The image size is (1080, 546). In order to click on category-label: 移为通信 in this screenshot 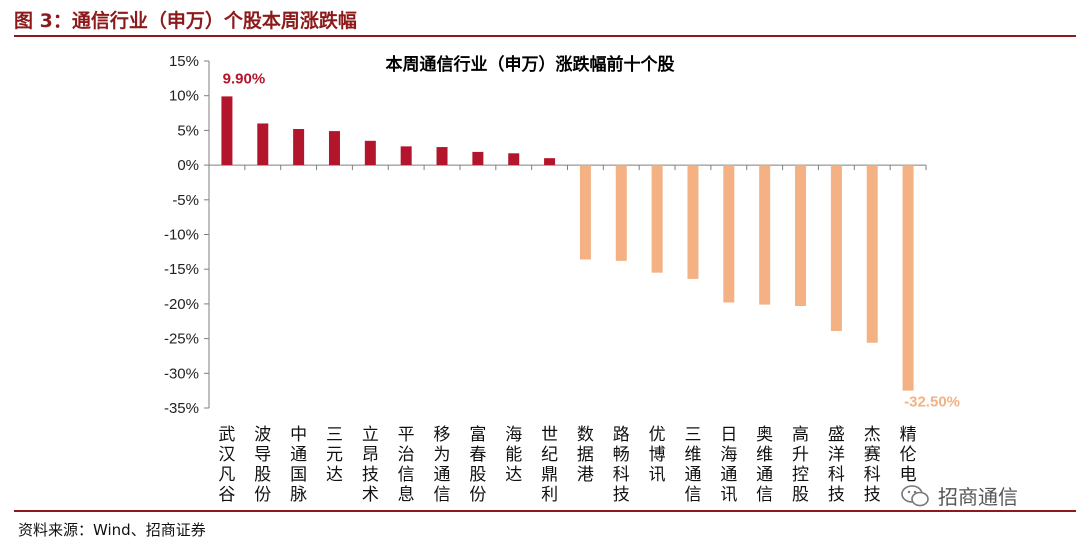, I will do `click(442, 465)`.